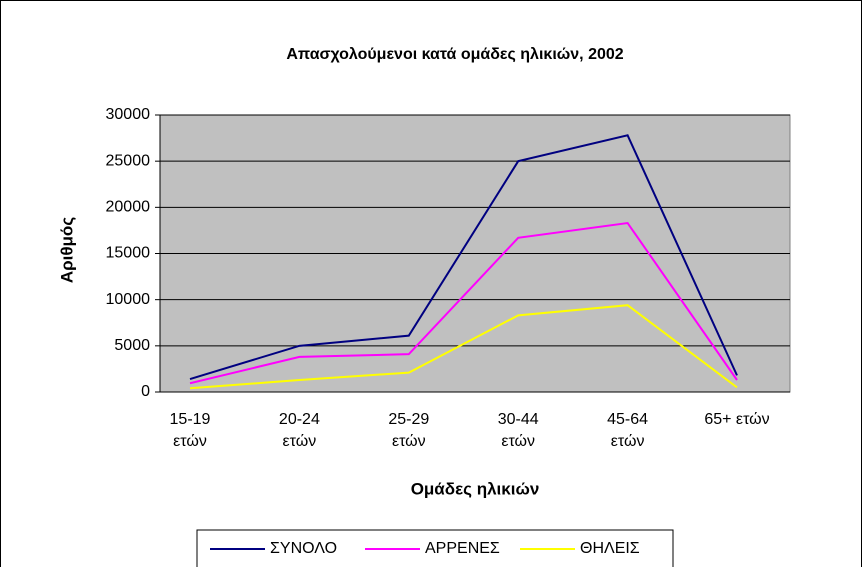  What do you see at coordinates (128, 299) in the screenshot?
I see `y-tick-label: 10000` at bounding box center [128, 299].